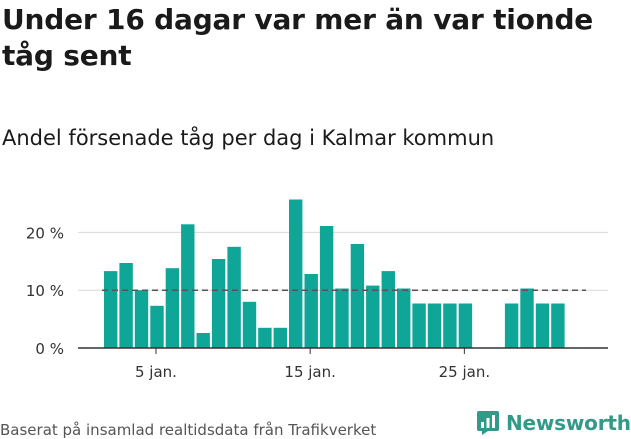 The width and height of the screenshot is (631, 439). I want to click on newsworthy-logo-icon, so click(488, 423).